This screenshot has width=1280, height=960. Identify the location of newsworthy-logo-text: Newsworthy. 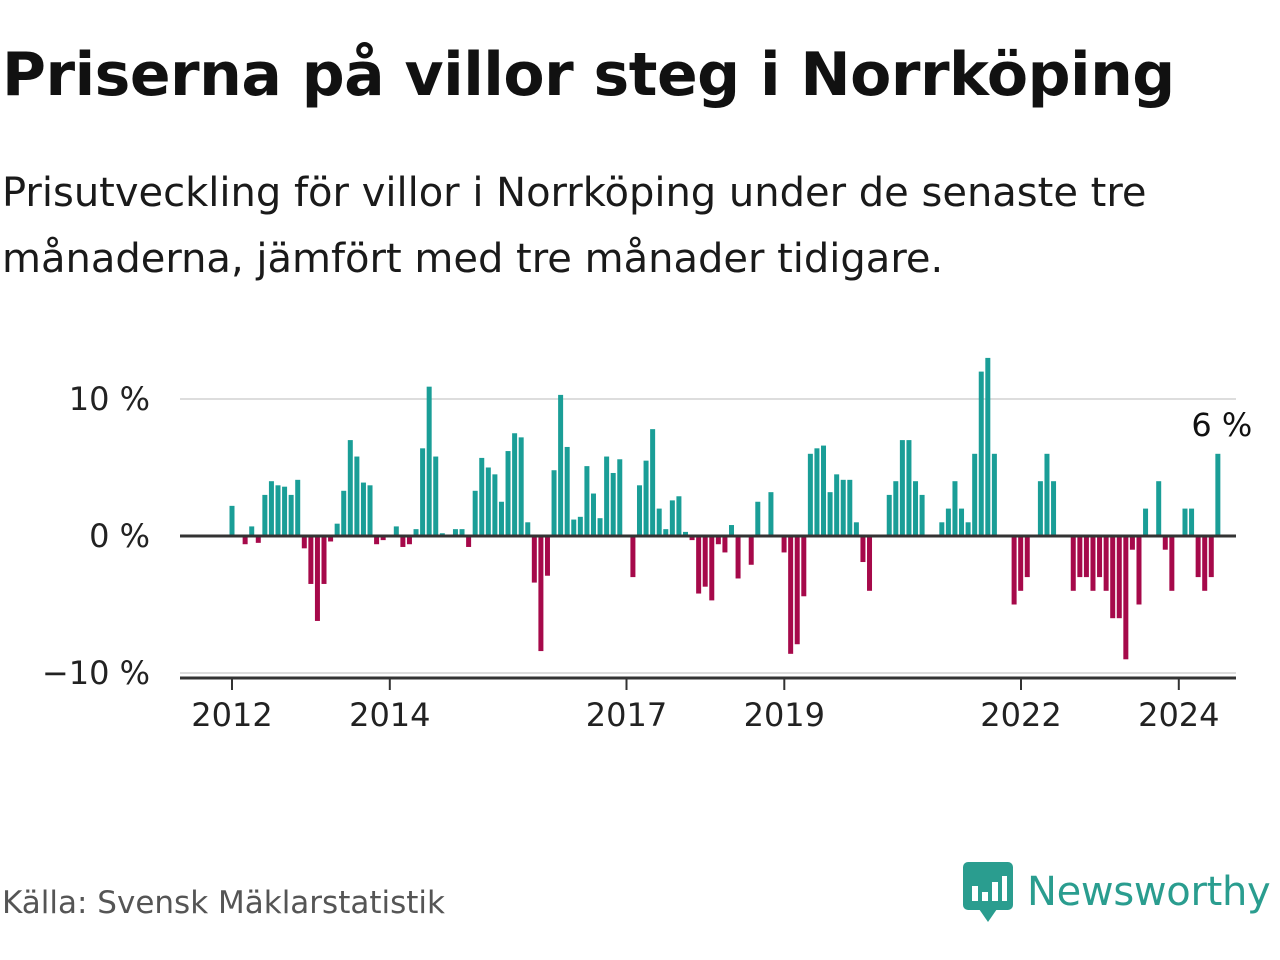
(1149, 892).